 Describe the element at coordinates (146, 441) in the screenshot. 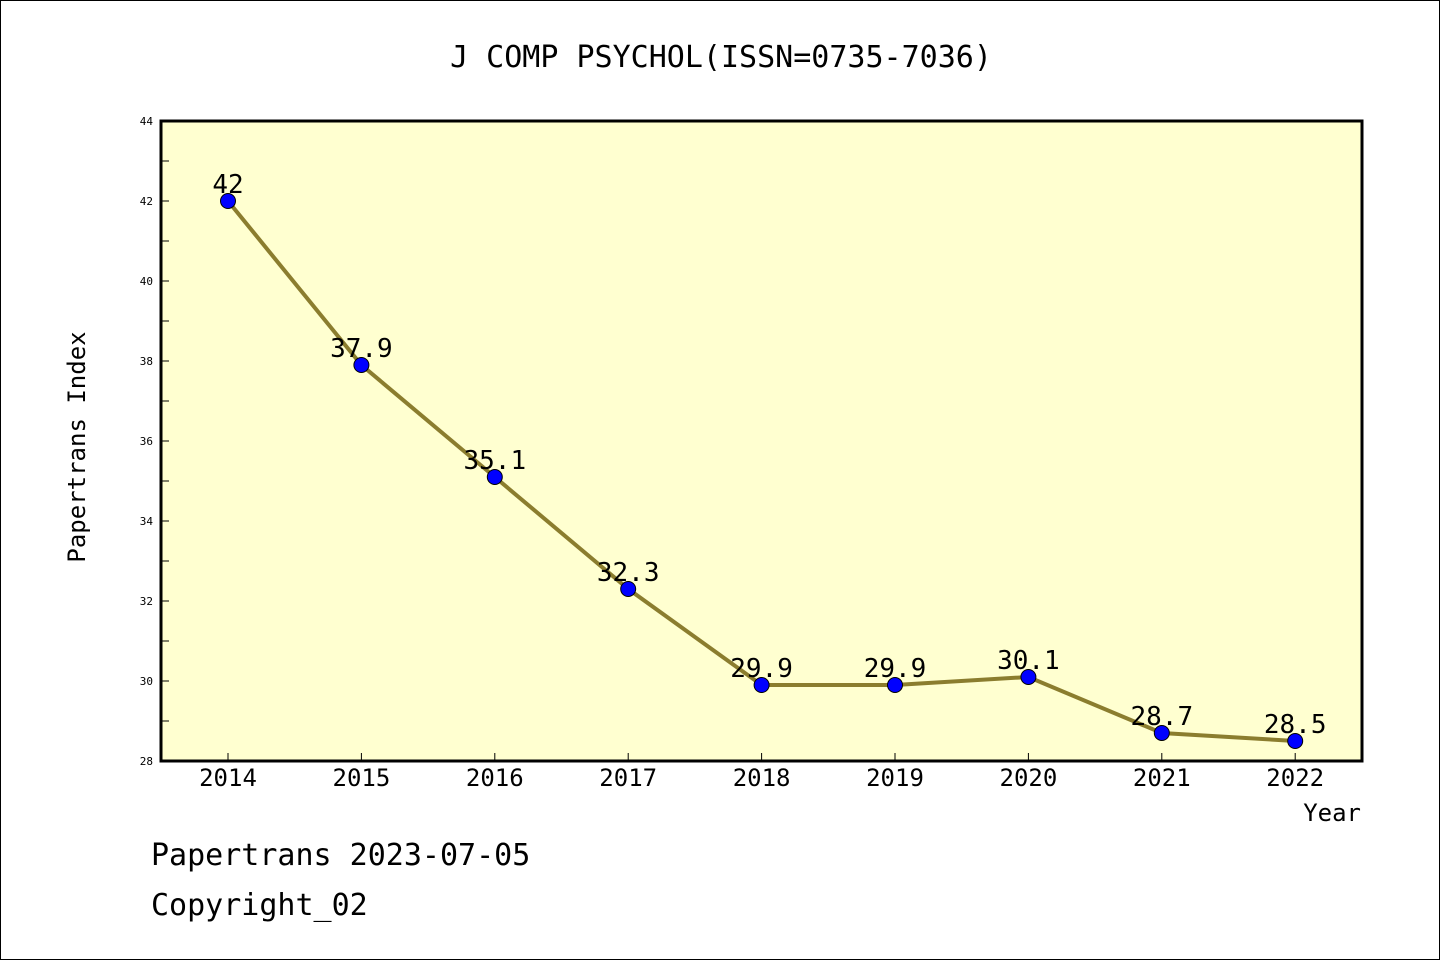

I see `y-tick-label: 36` at that location.